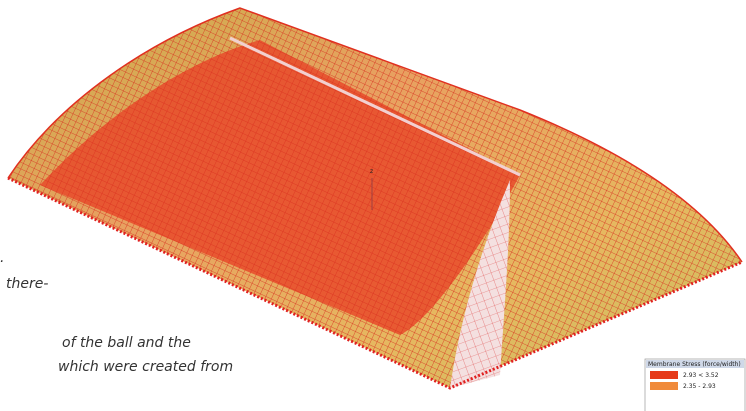 This screenshot has width=746, height=411. What do you see at coordinates (371, 171) in the screenshot?
I see `axis-label: z` at bounding box center [371, 171].